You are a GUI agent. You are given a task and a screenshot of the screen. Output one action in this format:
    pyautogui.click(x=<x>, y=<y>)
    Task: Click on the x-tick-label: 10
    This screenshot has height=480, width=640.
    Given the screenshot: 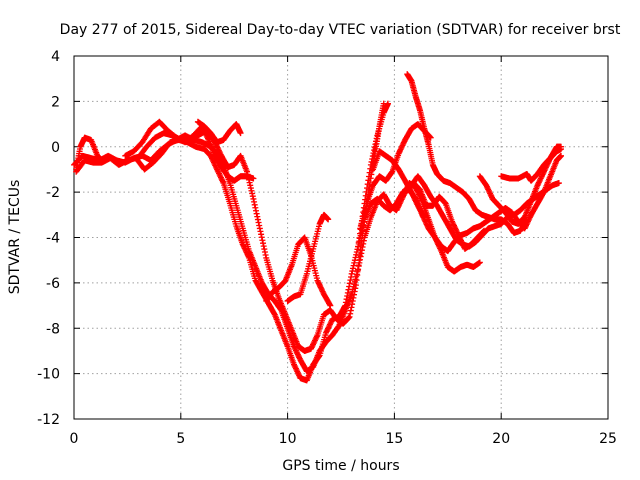 What is the action you would take?
    pyautogui.click(x=288, y=439)
    